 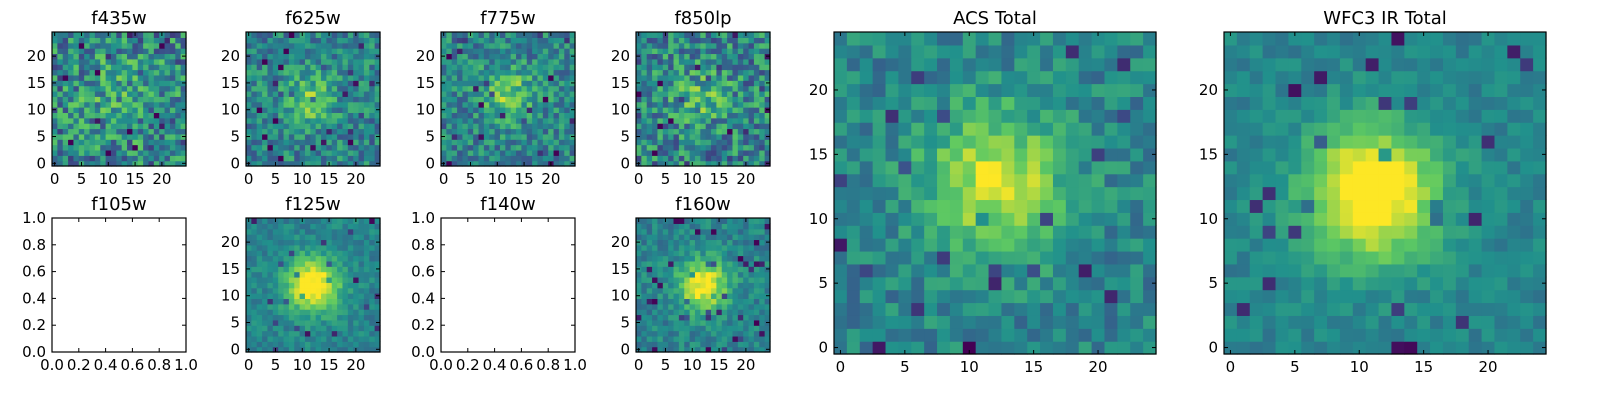 I want to click on y-tick-label: 15, so click(x=230, y=269).